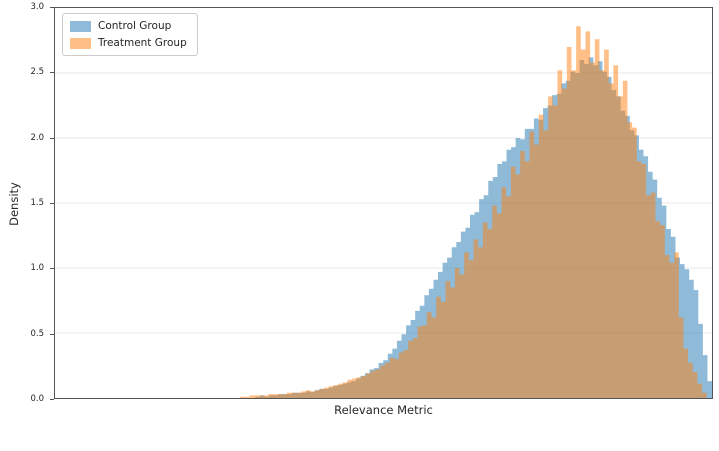 This screenshot has width=719, height=451. I want to click on legend: Control Group Treatment Group, so click(130, 34).